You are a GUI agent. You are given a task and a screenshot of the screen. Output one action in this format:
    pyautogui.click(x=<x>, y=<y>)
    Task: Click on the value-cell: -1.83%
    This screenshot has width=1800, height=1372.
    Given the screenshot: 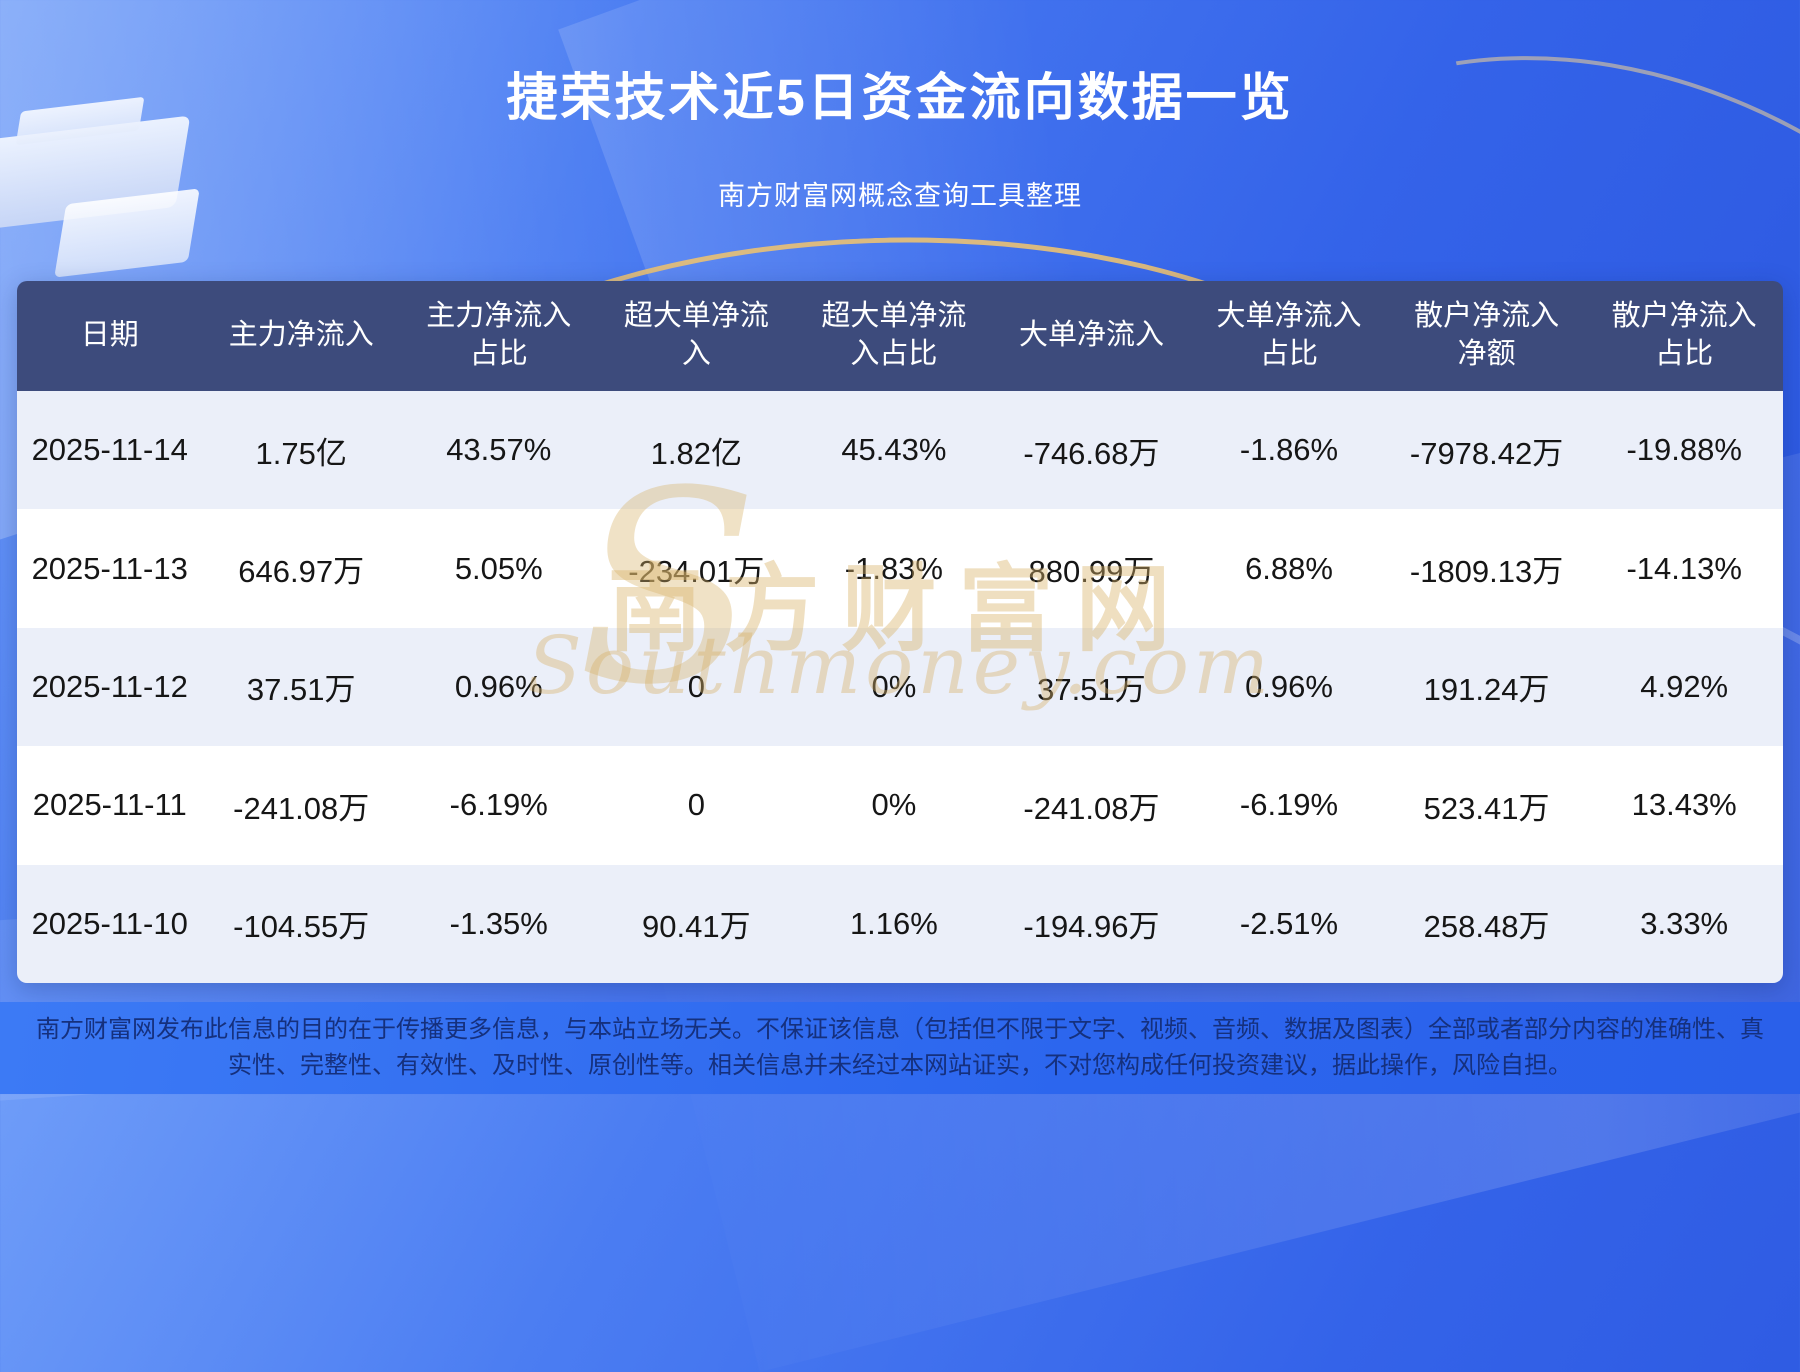 What is the action you would take?
    pyautogui.click(x=894, y=568)
    